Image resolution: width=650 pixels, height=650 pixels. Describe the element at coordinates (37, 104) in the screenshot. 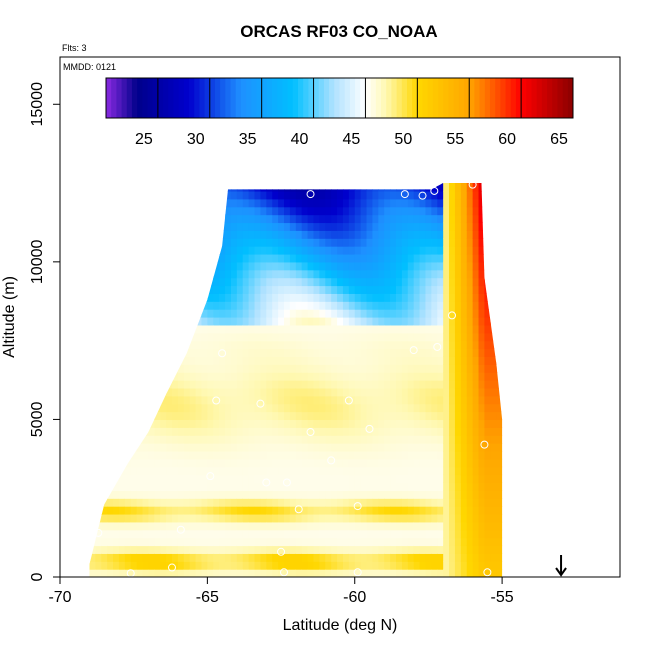

I see `y-tick-label: 15000` at that location.